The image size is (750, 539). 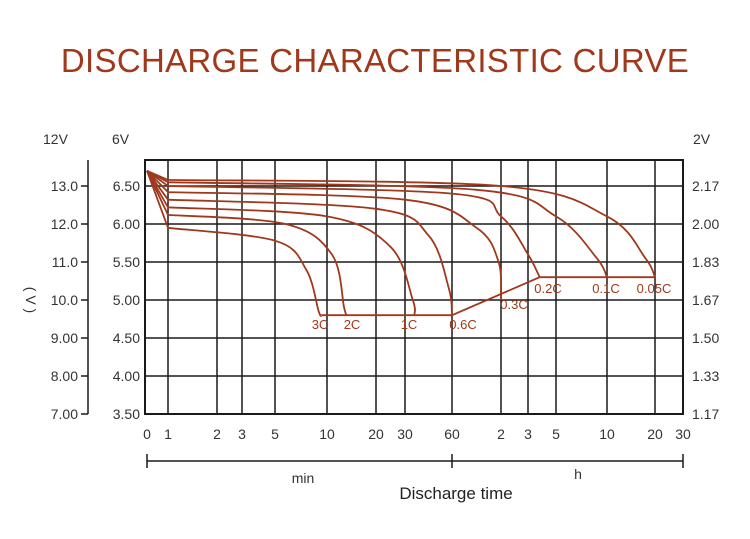 What do you see at coordinates (126, 338) in the screenshot?
I see `y-tick-label-6v: 4.50` at bounding box center [126, 338].